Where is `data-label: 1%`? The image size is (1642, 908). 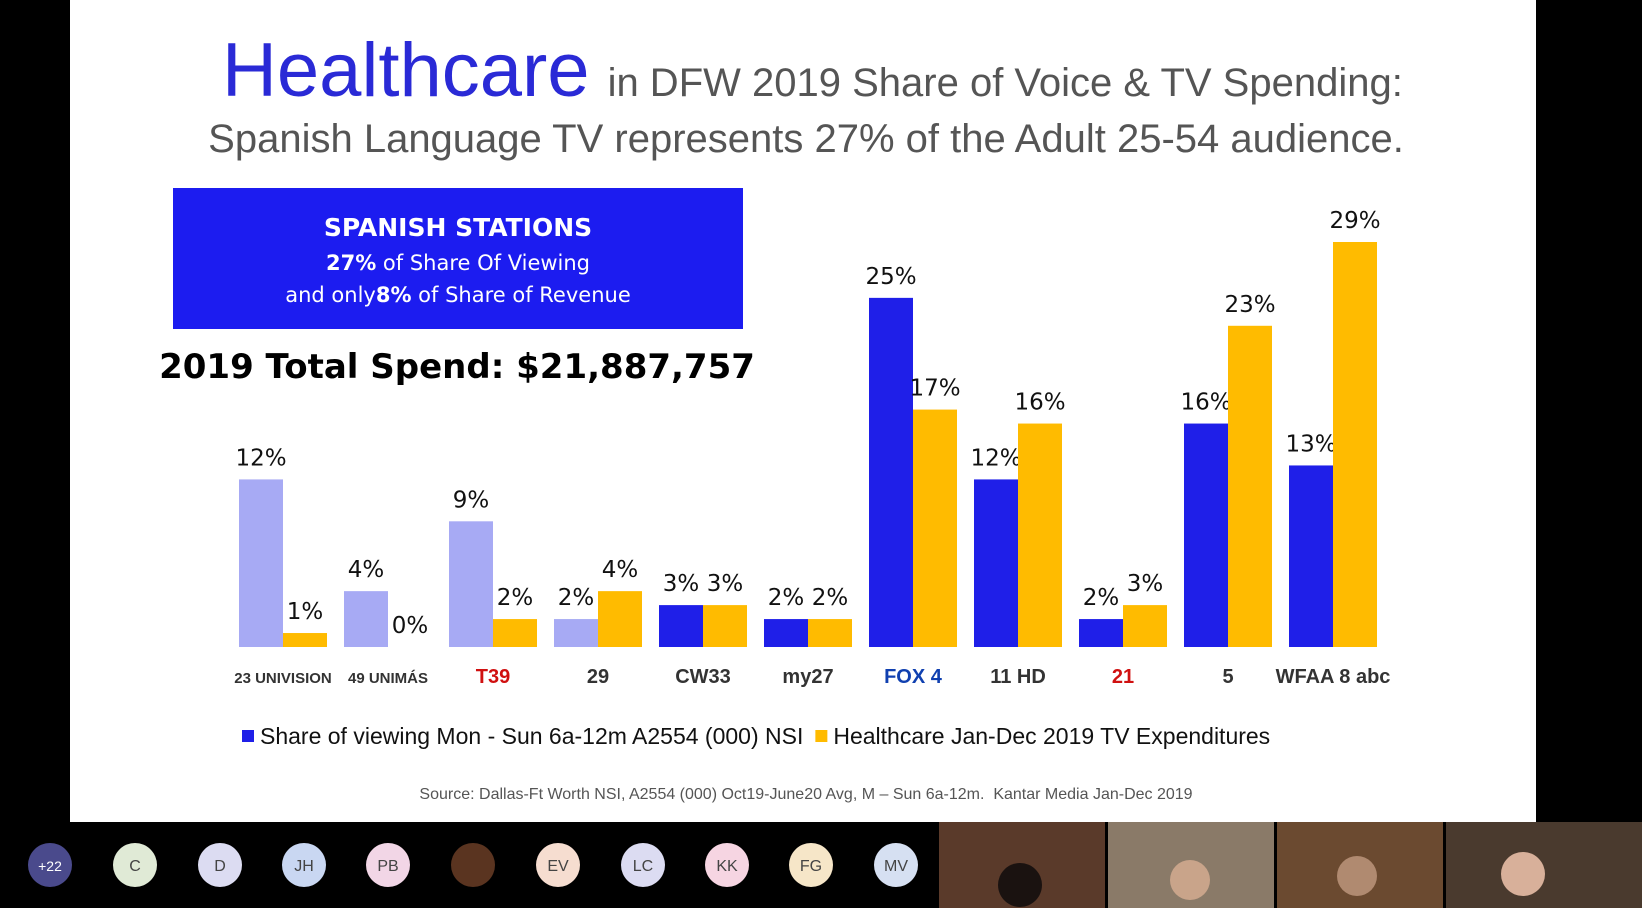
data-label: 1% is located at coordinates (305, 612).